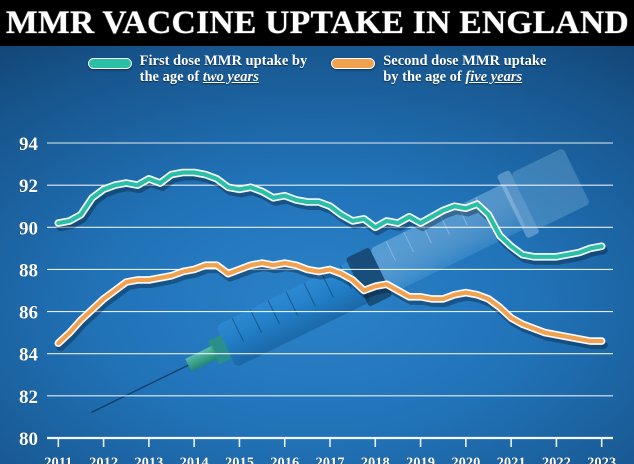  Describe the element at coordinates (29, 144) in the screenshot. I see `y-axis-tick-label: 94` at that location.